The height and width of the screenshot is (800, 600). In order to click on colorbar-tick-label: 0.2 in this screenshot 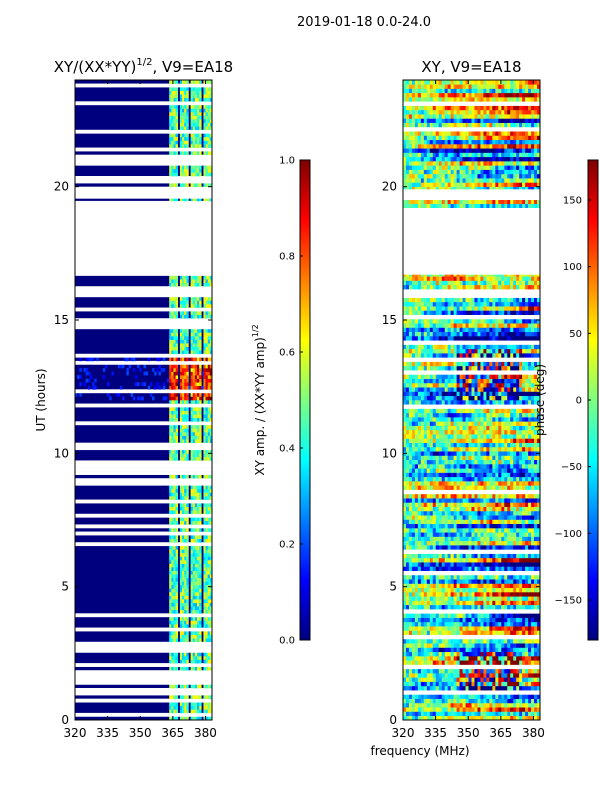, I will do `click(287, 545)`.